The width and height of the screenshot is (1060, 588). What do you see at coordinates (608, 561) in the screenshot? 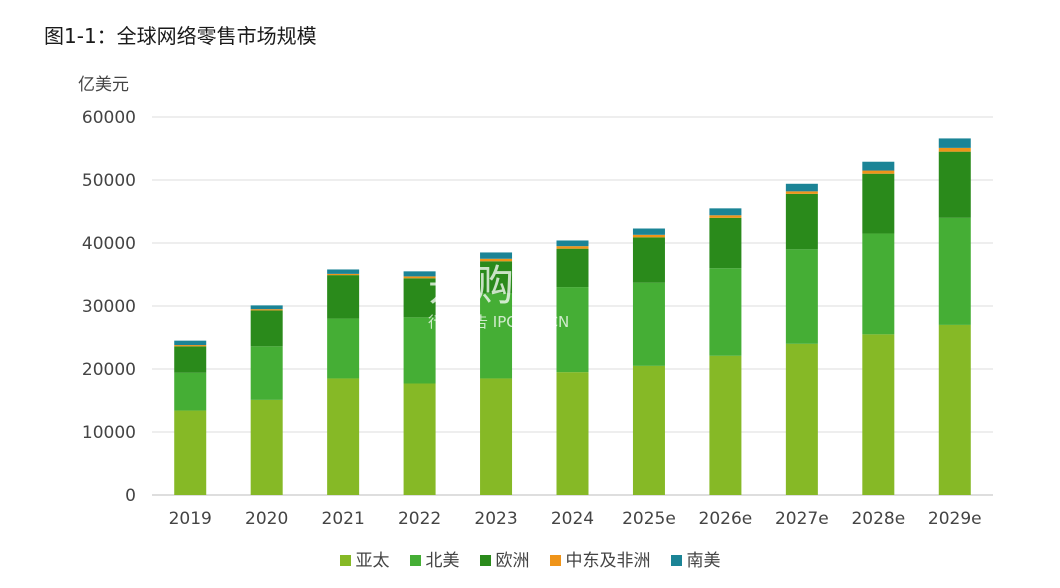
I see `legend-label: 中东及非洲` at bounding box center [608, 561].